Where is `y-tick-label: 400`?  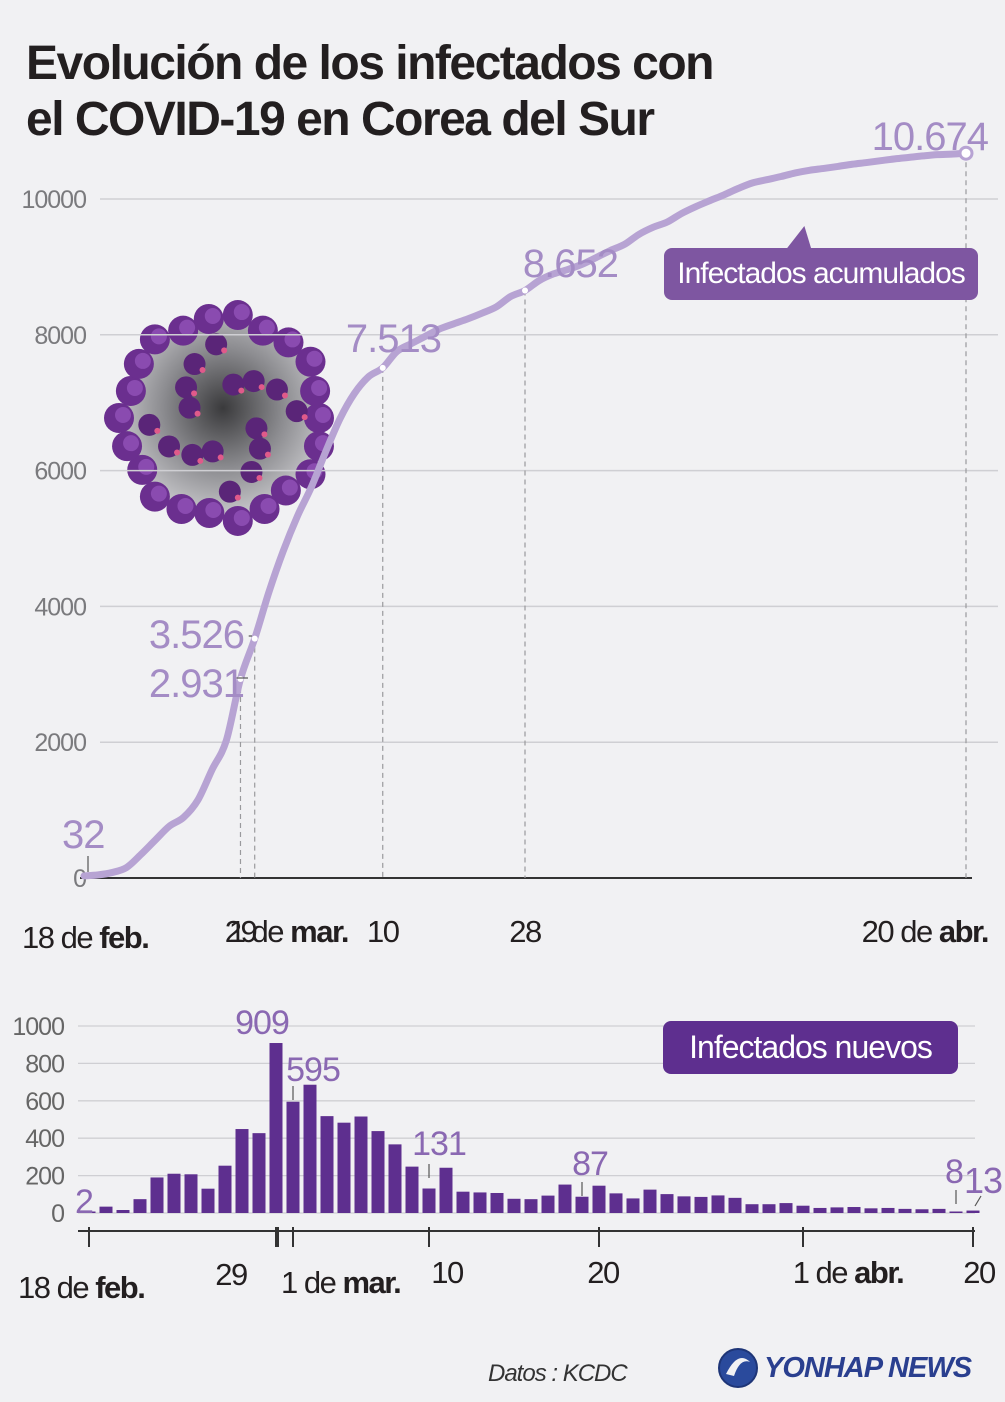 y-tick-label: 400 is located at coordinates (44, 1139).